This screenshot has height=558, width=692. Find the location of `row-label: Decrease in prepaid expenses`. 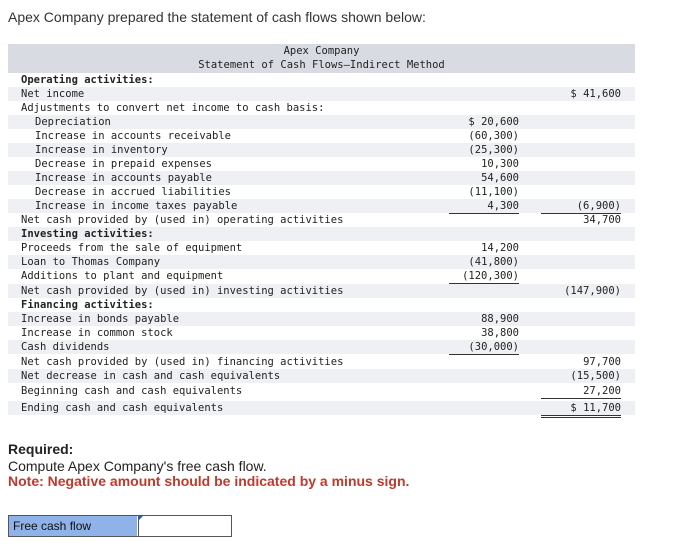

row-label: Decrease in prepaid expenses is located at coordinates (124, 164).